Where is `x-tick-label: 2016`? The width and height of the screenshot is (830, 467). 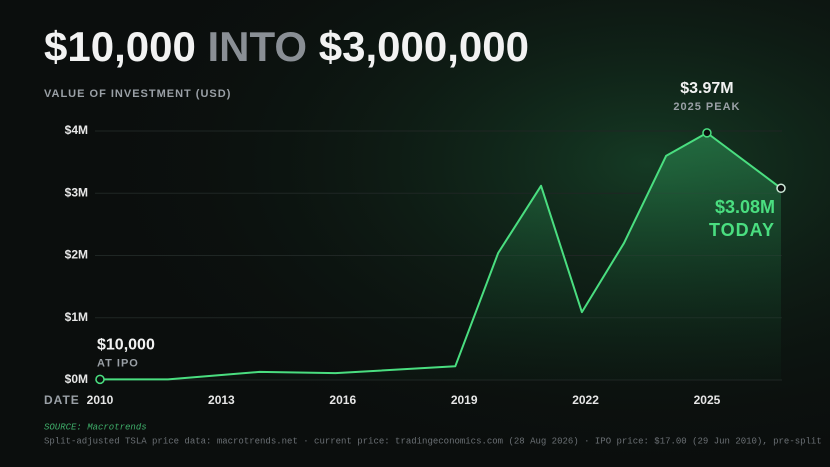
x-tick-label: 2016 is located at coordinates (342, 400).